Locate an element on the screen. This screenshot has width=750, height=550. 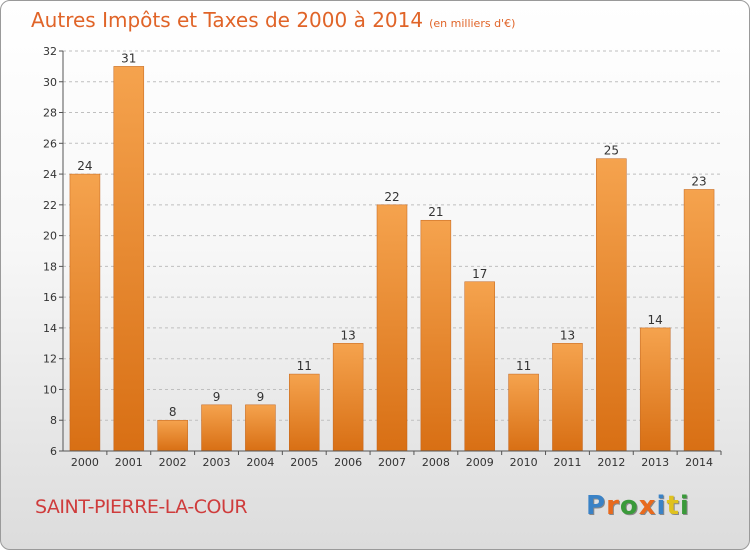
x-tick-label: 2003 is located at coordinates (217, 462).